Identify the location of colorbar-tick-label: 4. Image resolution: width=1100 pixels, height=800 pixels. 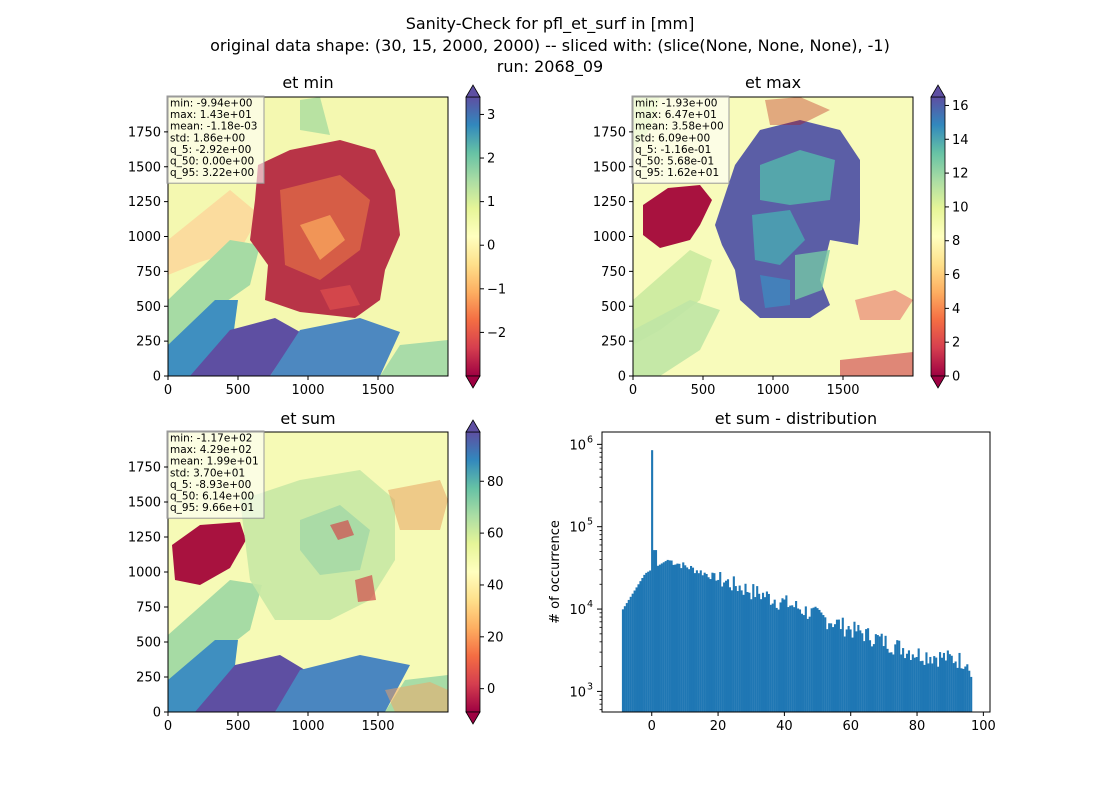
(956, 309).